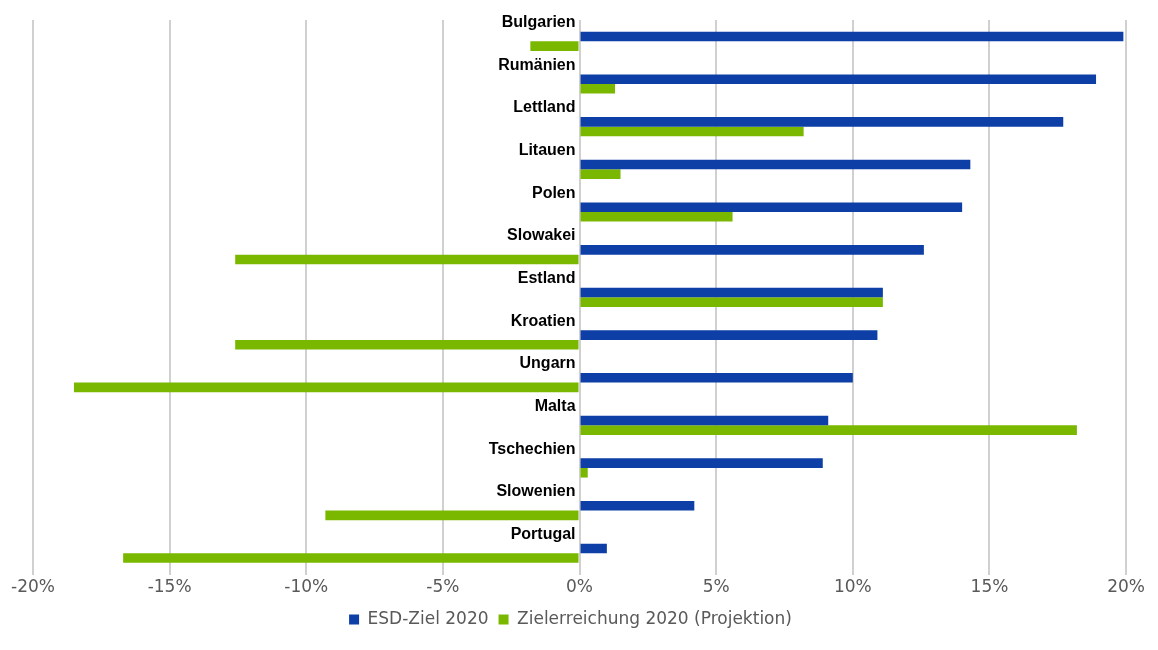 This screenshot has height=650, width=1158. Describe the element at coordinates (555, 406) in the screenshot. I see `y-tick-label: Malta` at that location.